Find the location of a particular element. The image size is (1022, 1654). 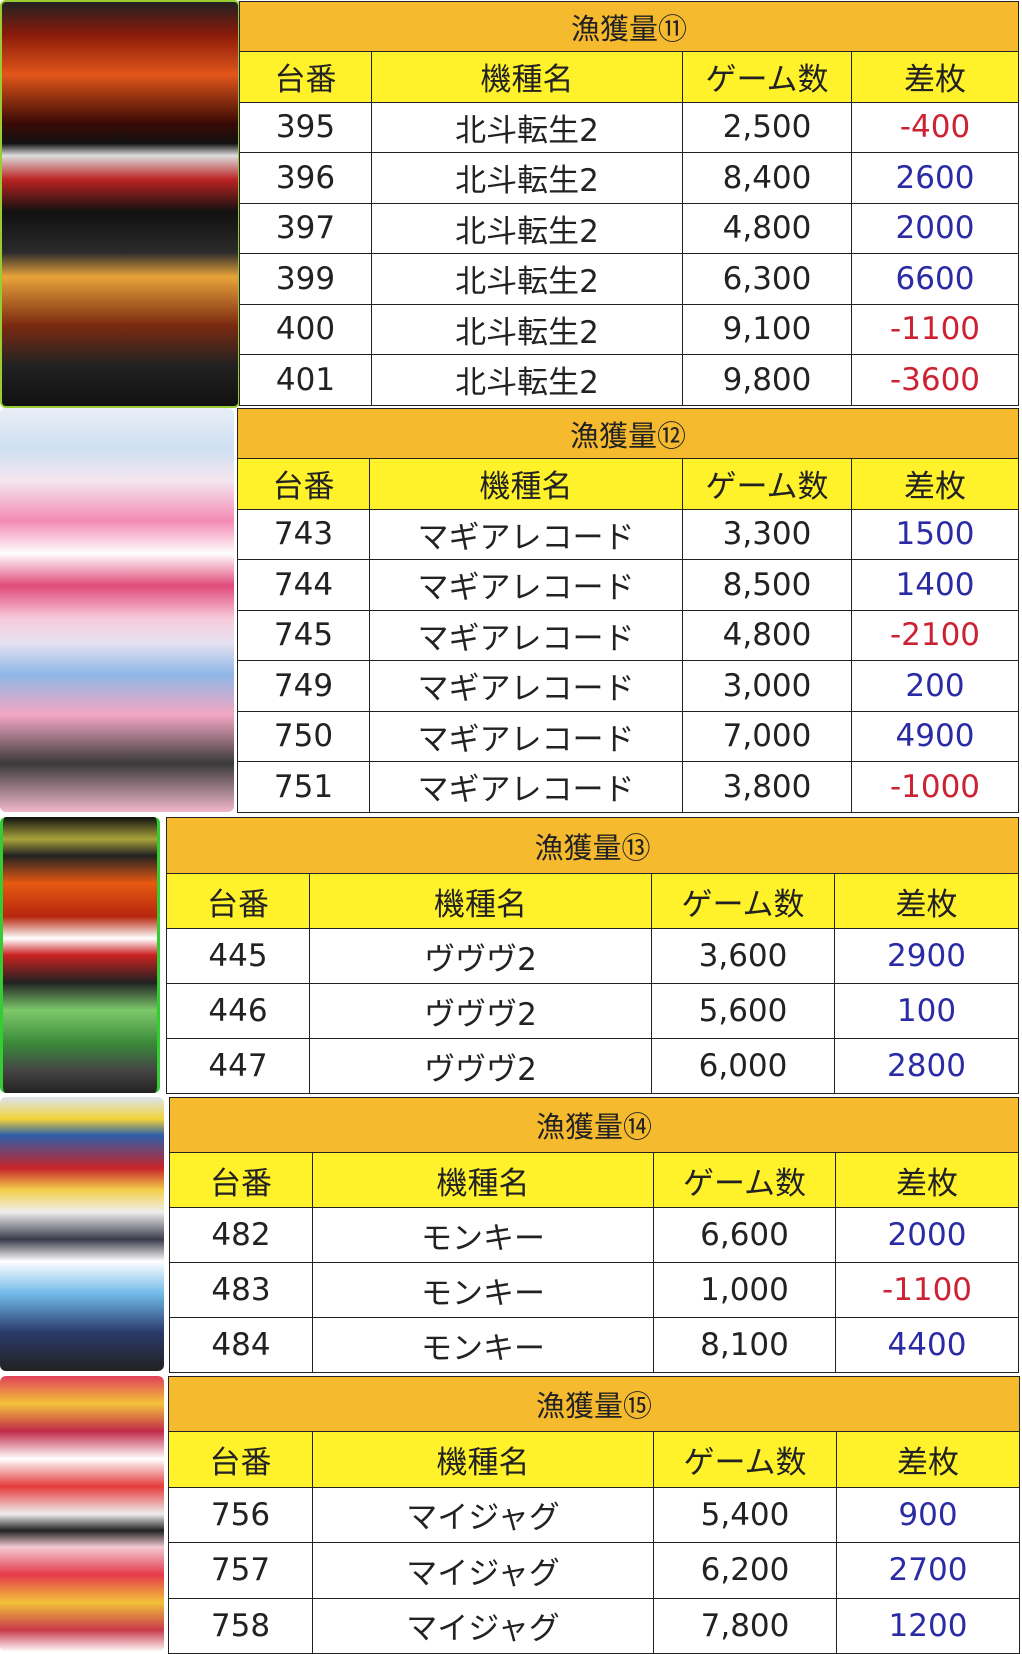

slot-machine-image-myjuggler is located at coordinates (82, 1514).